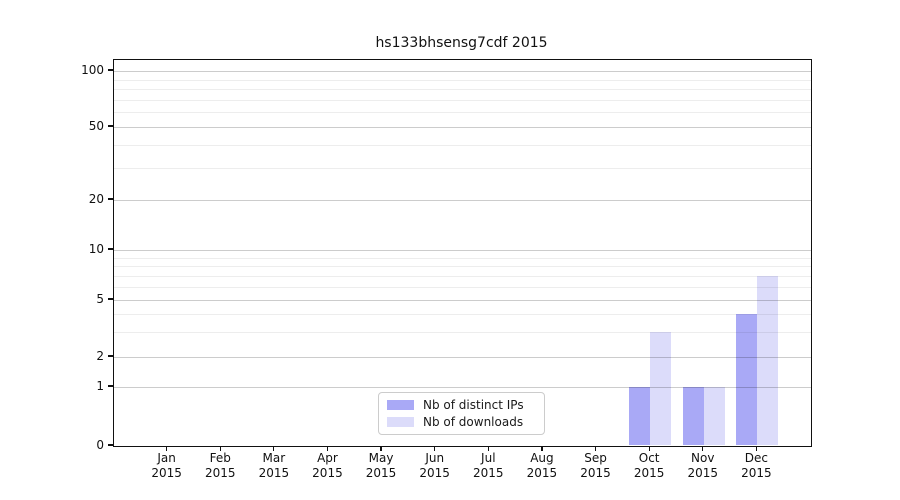  What do you see at coordinates (473, 405) in the screenshot?
I see `legend-label-distinct-ips: Nb of distinct IPs` at bounding box center [473, 405].